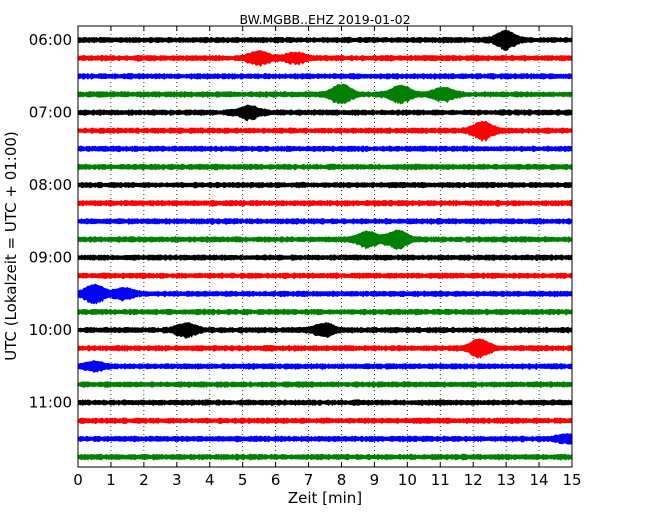  Describe the element at coordinates (11, 246) in the screenshot. I see `y-axis-label: UTC (Lokalzeit = UTC + 01:00)` at that location.